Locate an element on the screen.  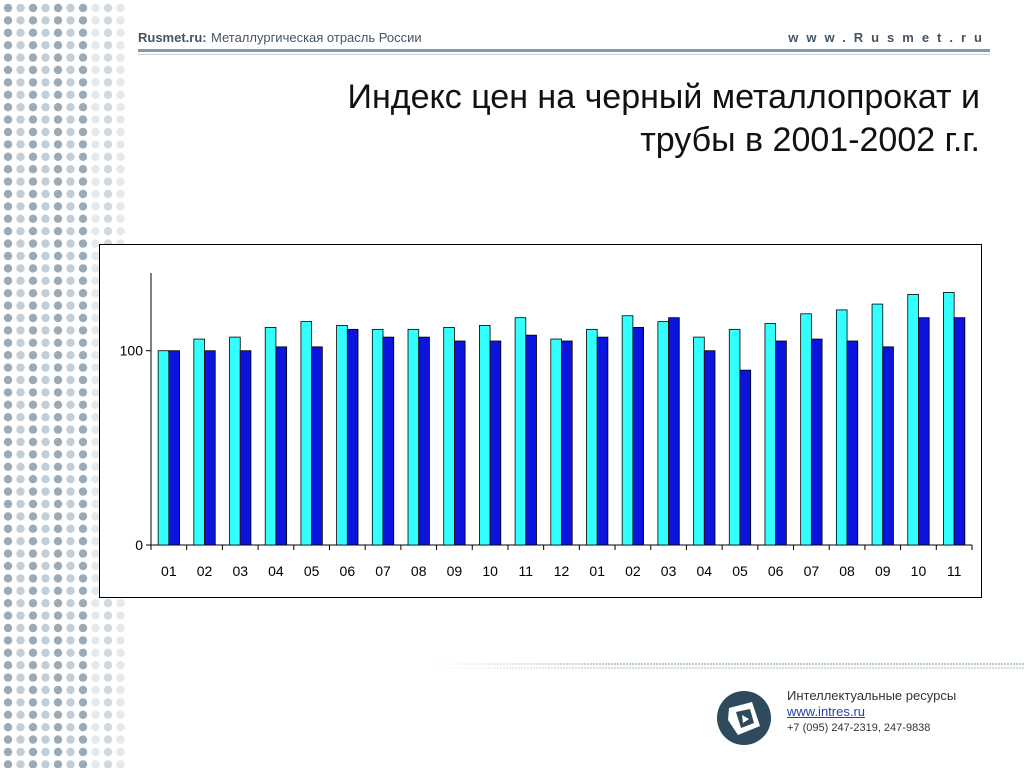
site-description: Металлургическая отрасль России is located at coordinates (316, 37).